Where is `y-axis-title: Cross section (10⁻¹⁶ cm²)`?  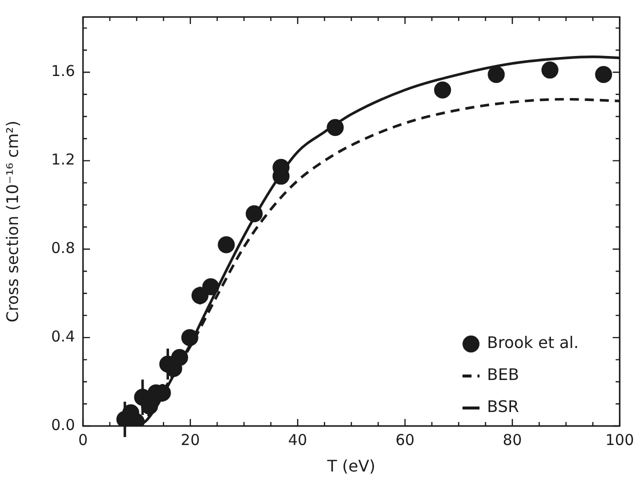 y-axis-title: Cross section (10⁻¹⁶ cm²) is located at coordinates (12, 221).